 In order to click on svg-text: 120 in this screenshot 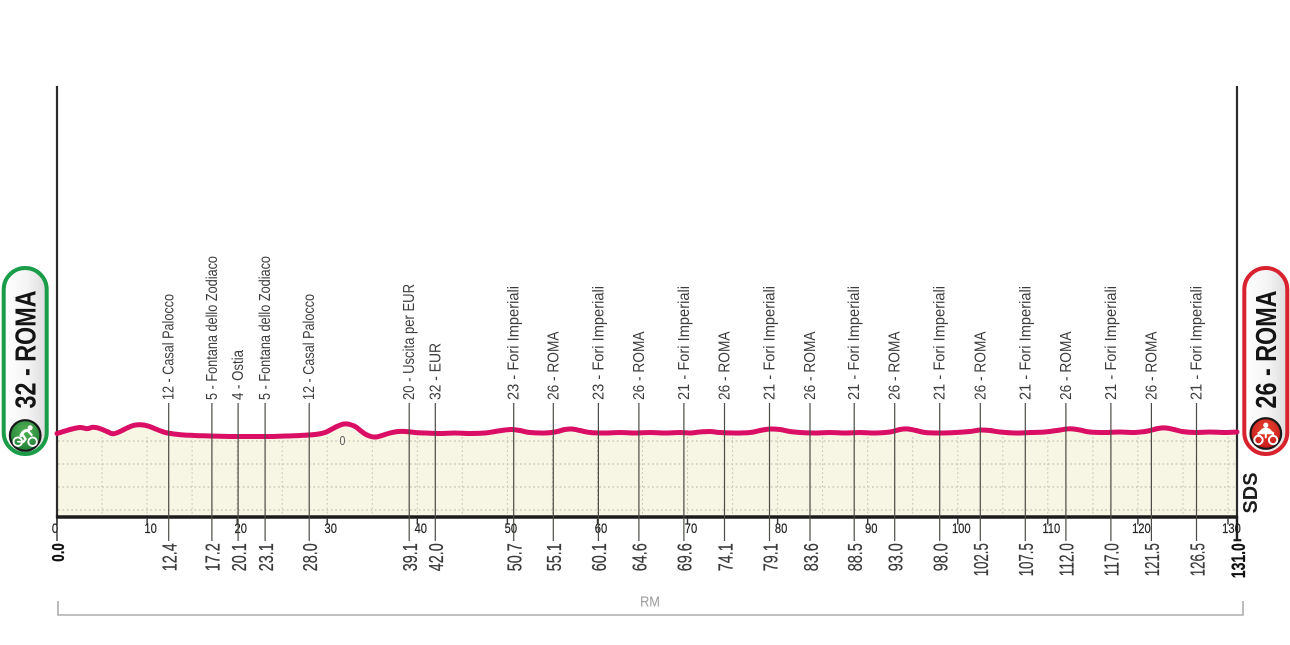, I will do `click(1141, 528)`.